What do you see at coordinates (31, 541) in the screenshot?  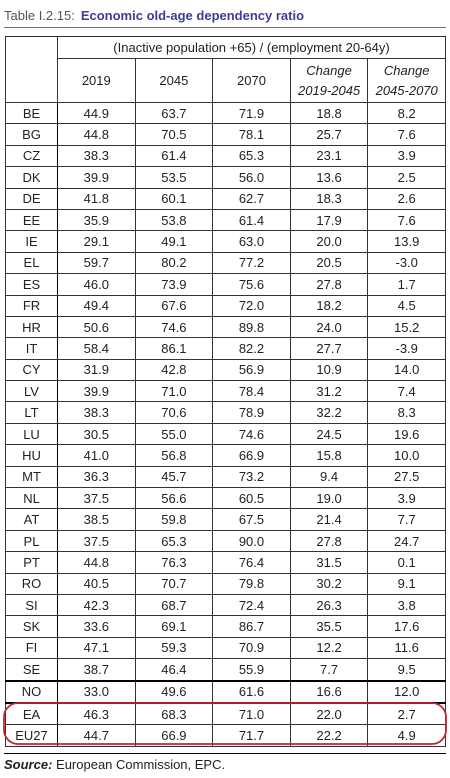 I see `country-cell: PL` at bounding box center [31, 541].